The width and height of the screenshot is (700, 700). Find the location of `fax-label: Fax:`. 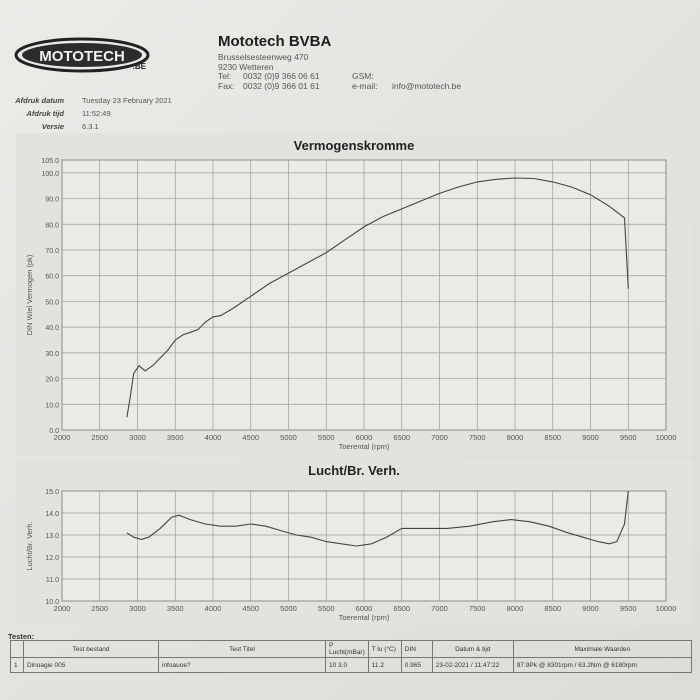

fax-label: Fax: is located at coordinates (226, 86).